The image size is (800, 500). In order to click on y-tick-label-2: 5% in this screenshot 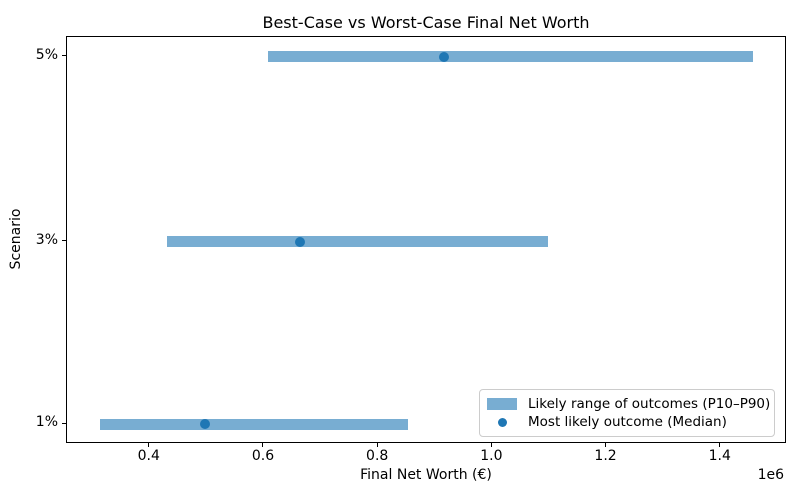, I will do `click(46, 54)`.